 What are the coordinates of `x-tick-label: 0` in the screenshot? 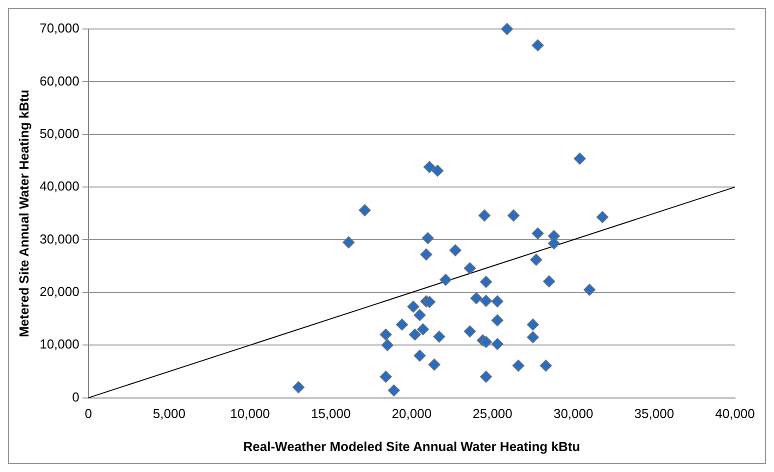 It's located at (88, 414).